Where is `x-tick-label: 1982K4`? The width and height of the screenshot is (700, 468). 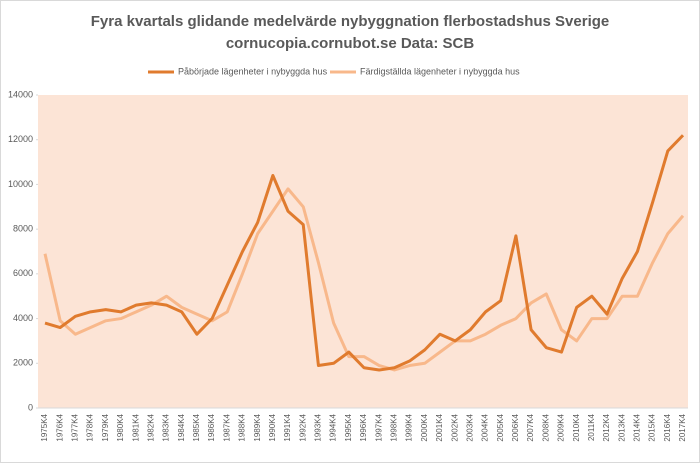
x-tick-label: 1982K4 is located at coordinates (150, 427).